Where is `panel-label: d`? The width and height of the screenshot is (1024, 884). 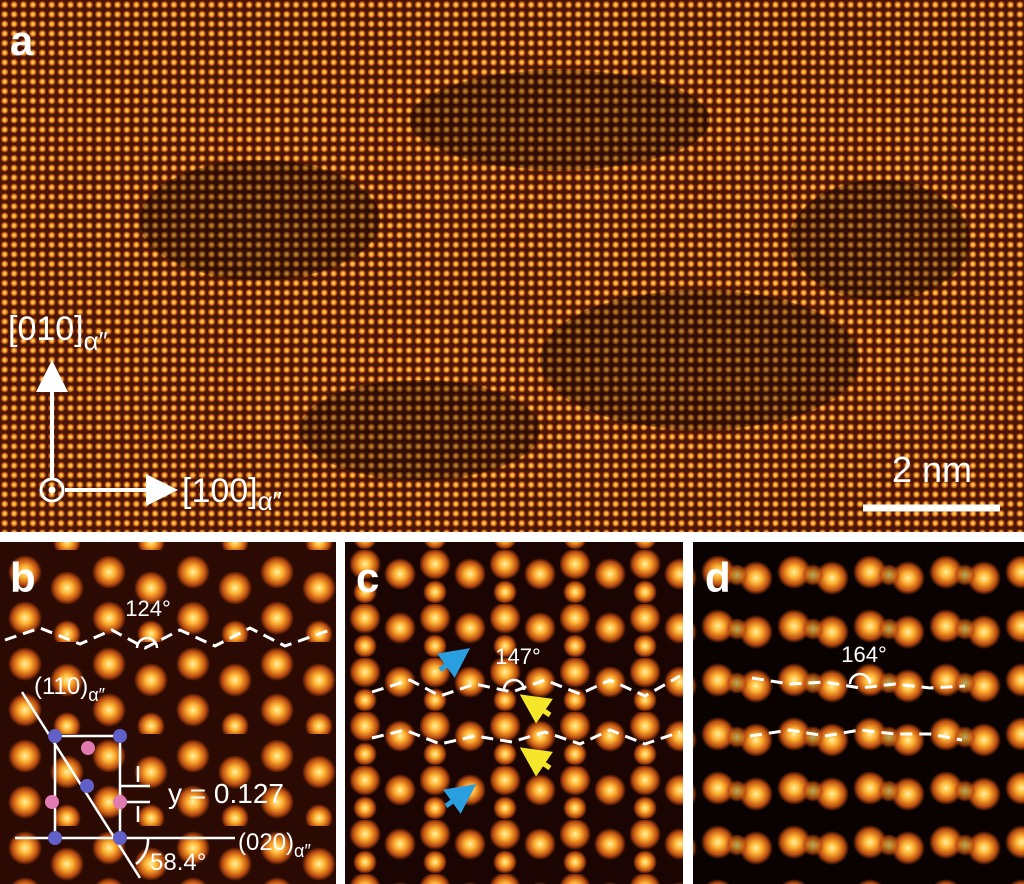
panel-label: d is located at coordinates (718, 577).